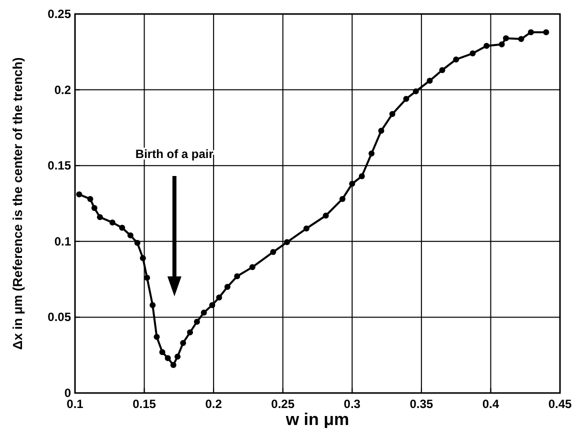  Describe the element at coordinates (60, 317) in the screenshot. I see `y-tick-label: 0.05` at that location.